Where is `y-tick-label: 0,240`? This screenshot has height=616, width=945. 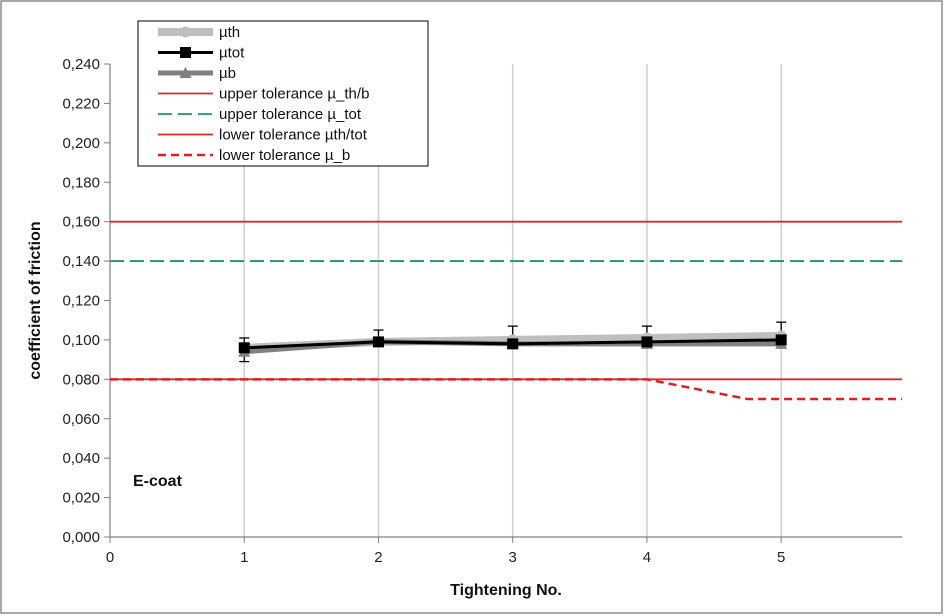 y-tick-label: 0,240 is located at coordinates (81, 64).